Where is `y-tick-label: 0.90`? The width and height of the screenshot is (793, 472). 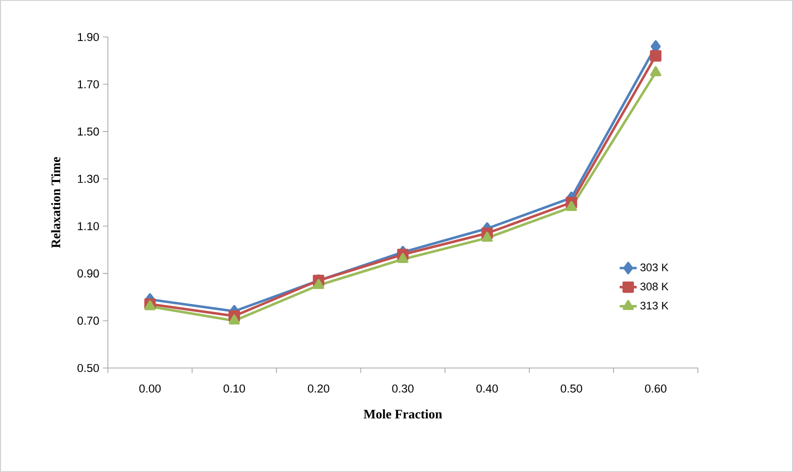 y-tick-label: 0.90 is located at coordinates (88, 273).